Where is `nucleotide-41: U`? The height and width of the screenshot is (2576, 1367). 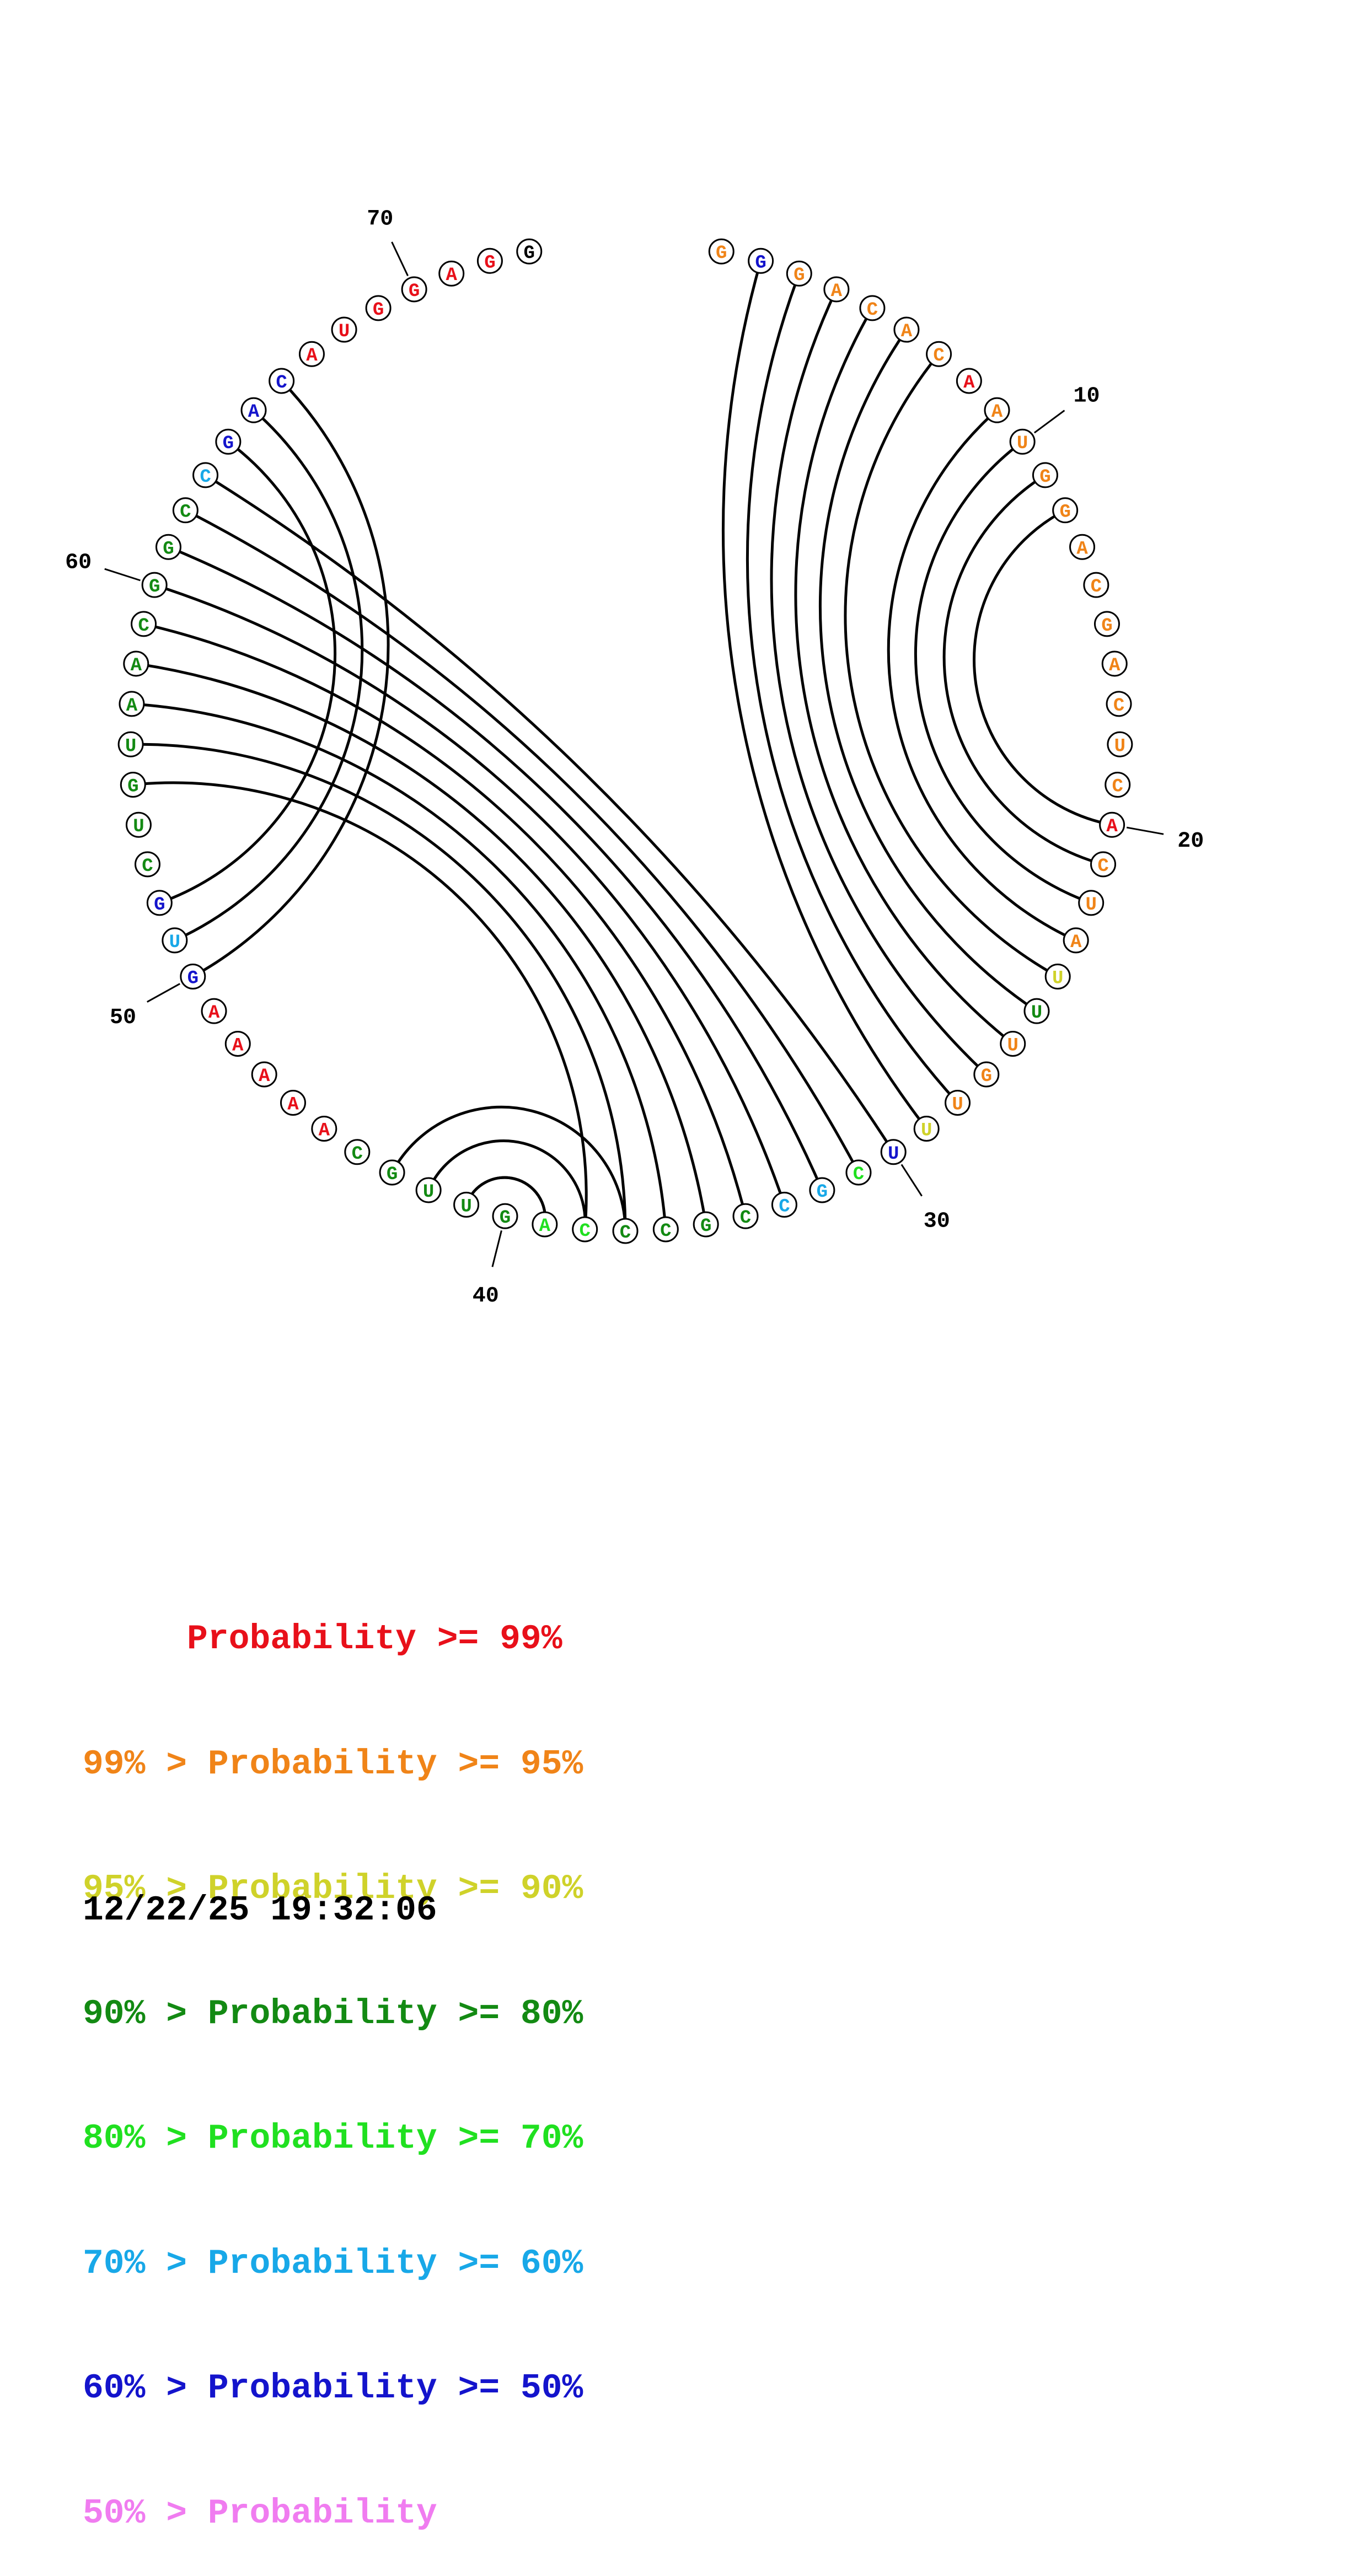 nucleotide-41: U is located at coordinates (467, 1204).